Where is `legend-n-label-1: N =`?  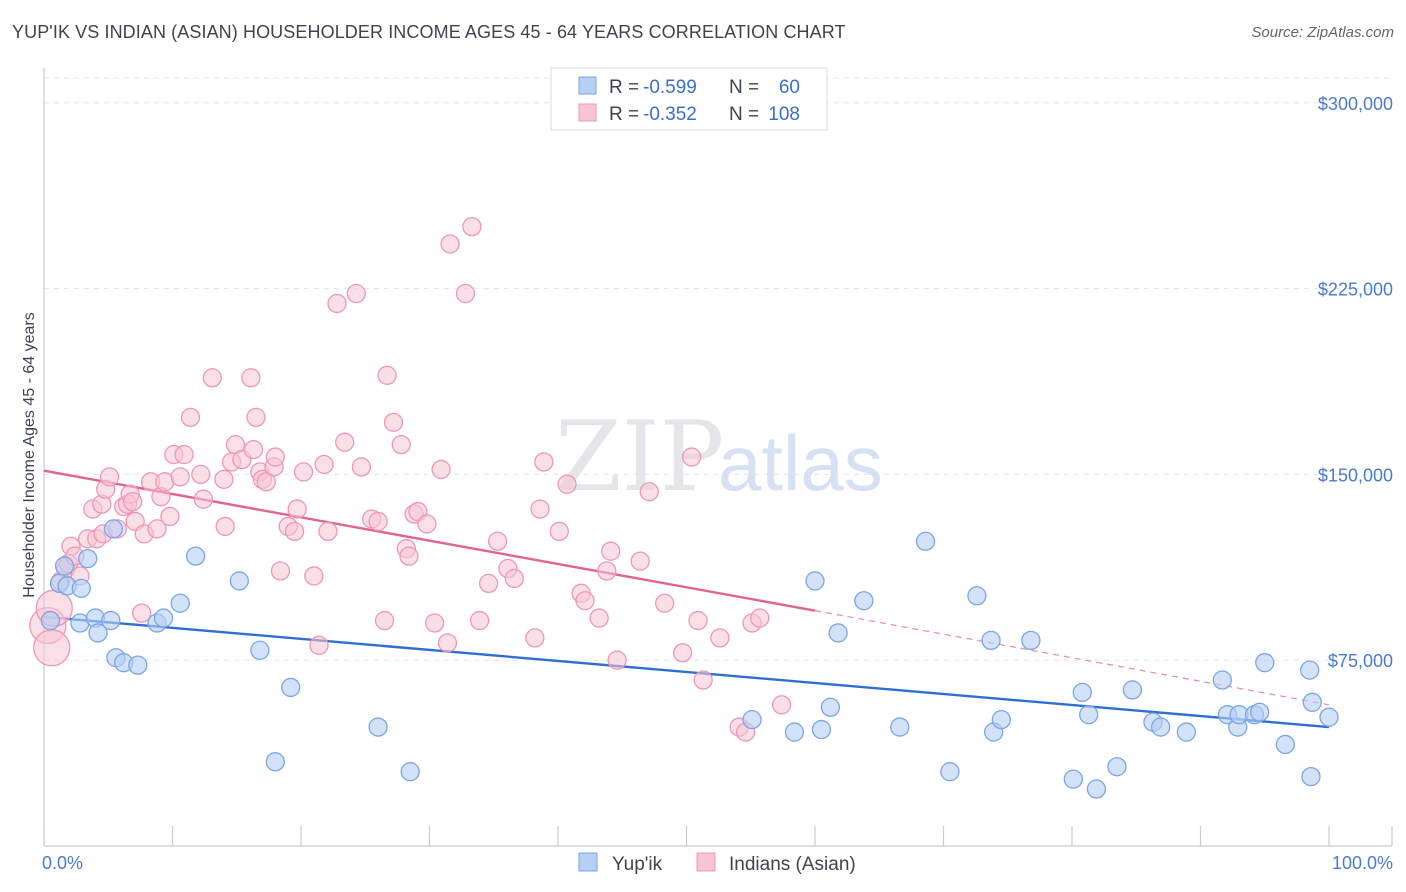 legend-n-label-1: N = is located at coordinates (744, 87).